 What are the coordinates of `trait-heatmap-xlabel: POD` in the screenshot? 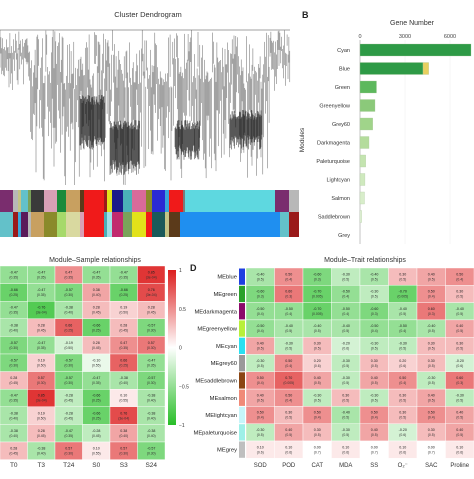 It's located at (289, 466).